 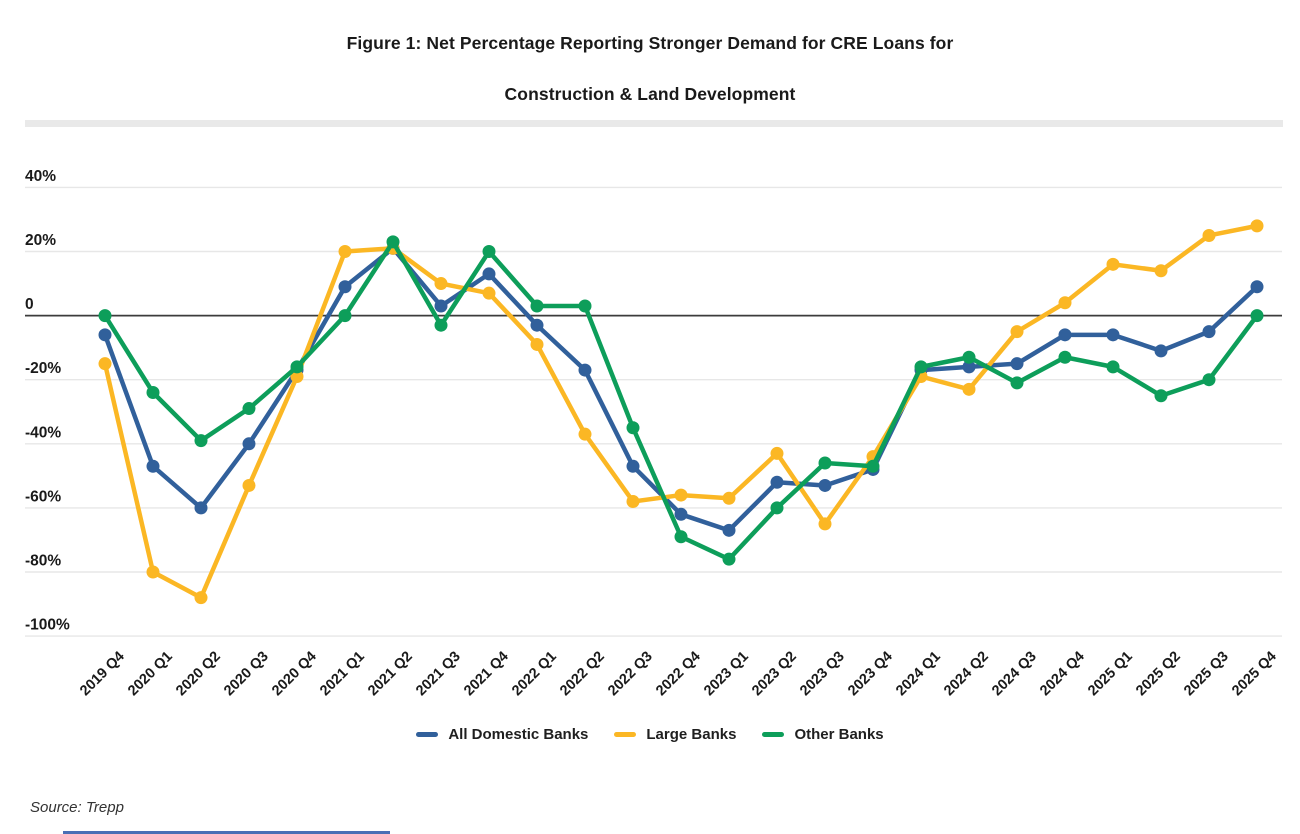 What do you see at coordinates (1014, 674) in the screenshot?
I see `x-tick-label: 2024 Q3` at bounding box center [1014, 674].